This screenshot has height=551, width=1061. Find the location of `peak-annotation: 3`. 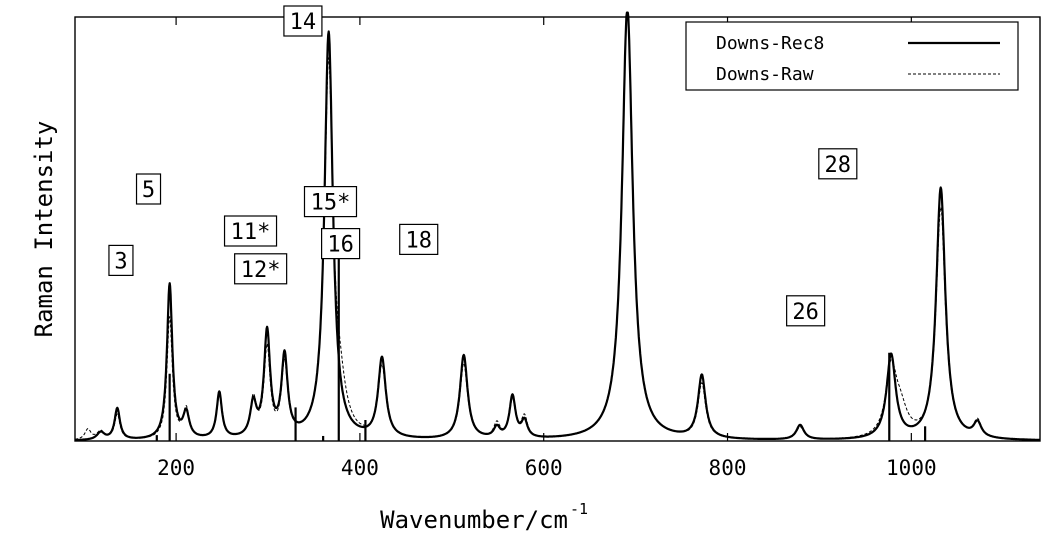

peak-annotation: 3 is located at coordinates (121, 260).